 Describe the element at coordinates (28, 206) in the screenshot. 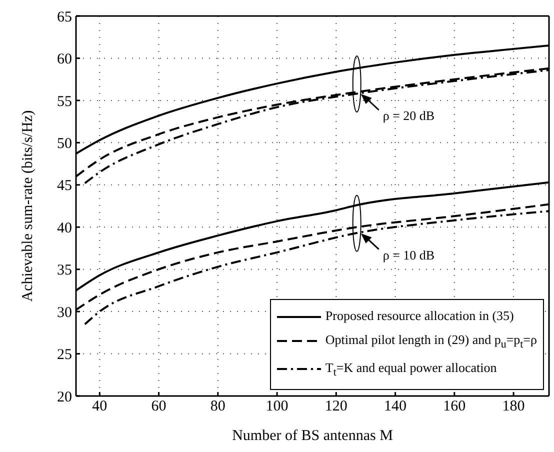

I see `y-axis-title: Achievable sum-rate (bits/s/Hz)` at that location.